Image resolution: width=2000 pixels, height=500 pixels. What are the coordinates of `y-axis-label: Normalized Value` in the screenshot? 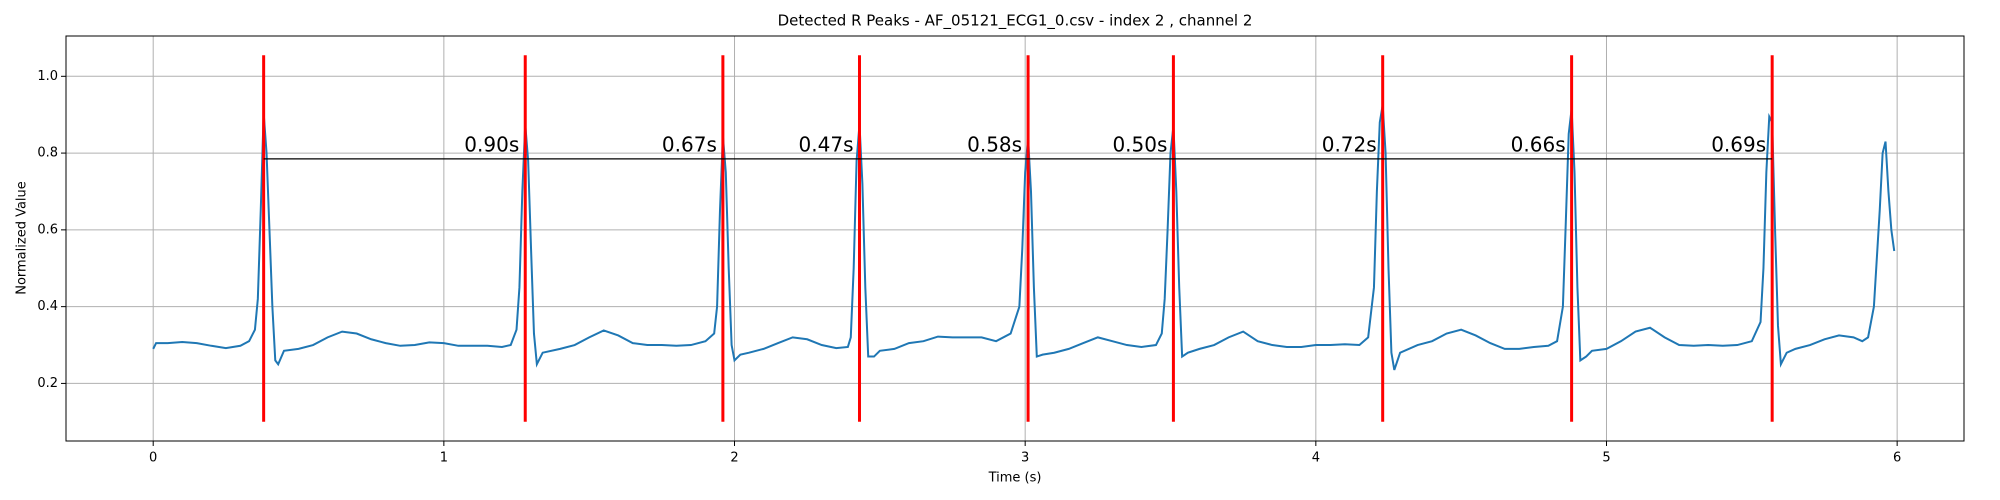 It's located at (22, 238).